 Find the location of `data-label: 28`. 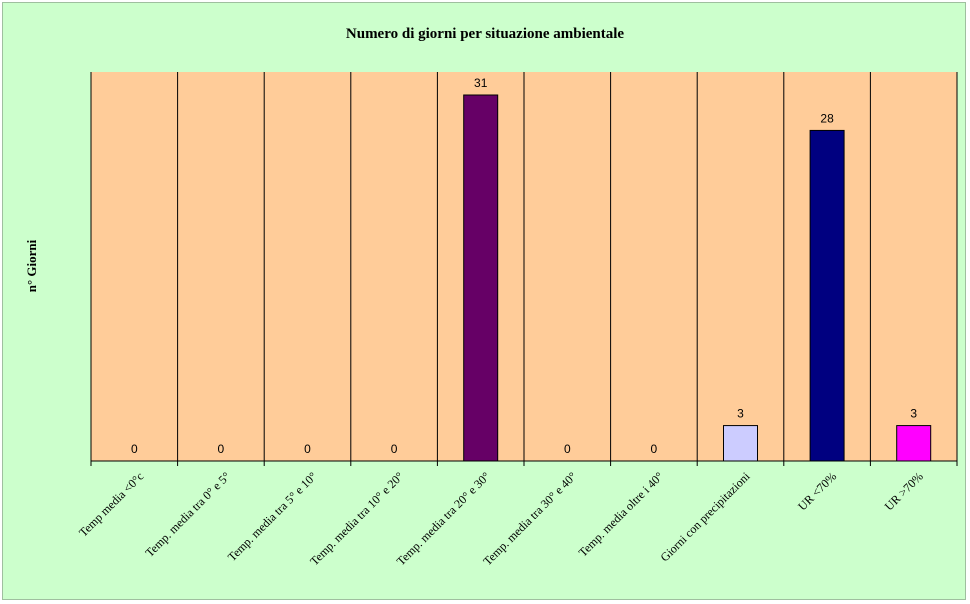

data-label: 28 is located at coordinates (827, 118).